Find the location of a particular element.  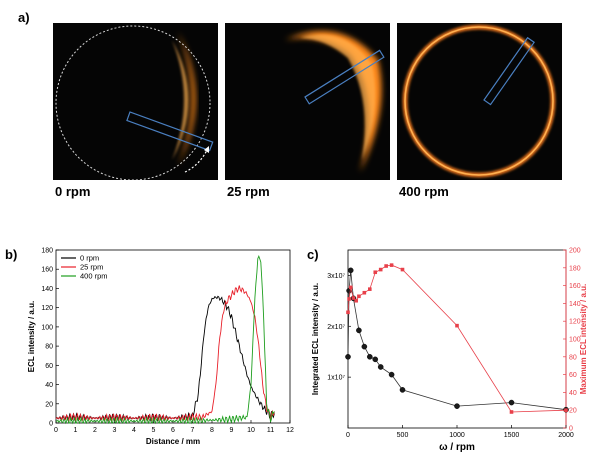

y-tick-label: 40 is located at coordinates (49, 385).